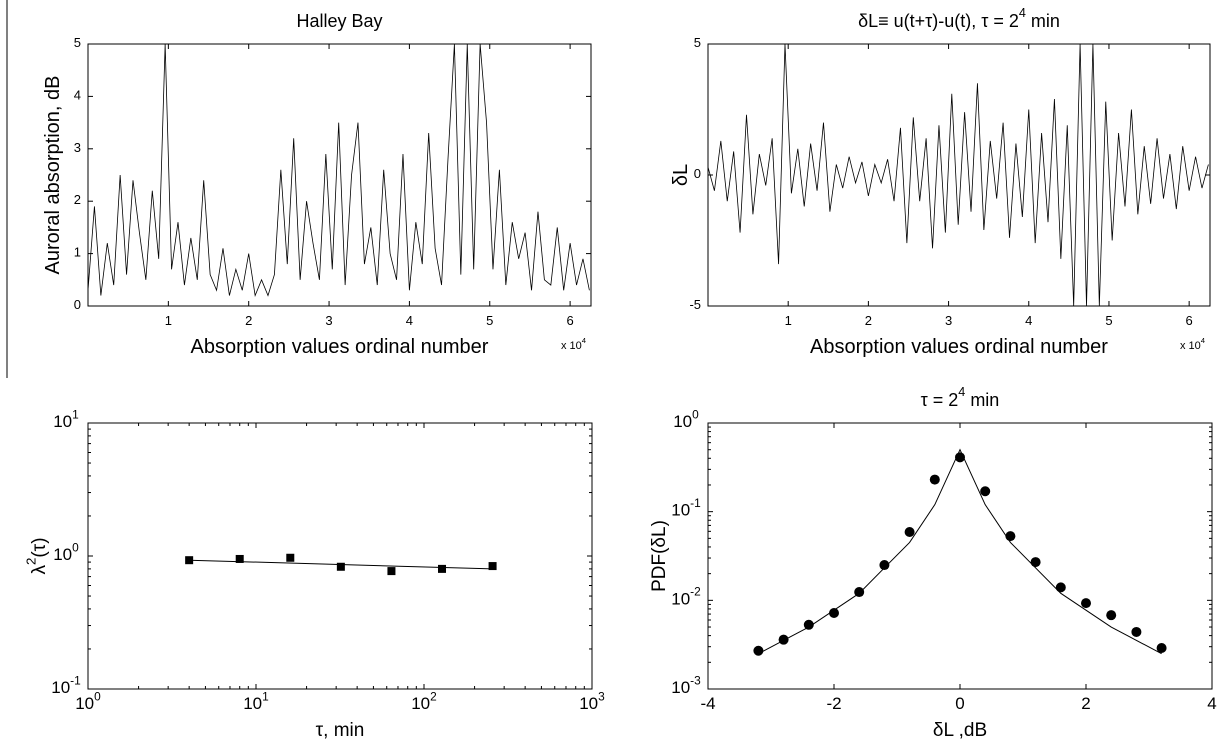  What do you see at coordinates (940, 400) in the screenshot?
I see `chart-title-part: τ = 2` at bounding box center [940, 400].